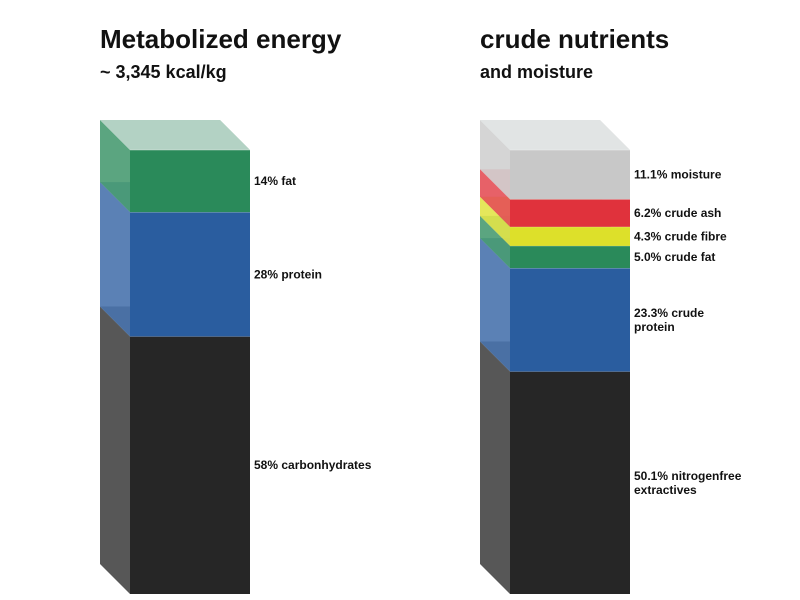 The width and height of the screenshot is (800, 600). I want to click on chart-title-crude-nutrients: crude nutrients, so click(575, 39).